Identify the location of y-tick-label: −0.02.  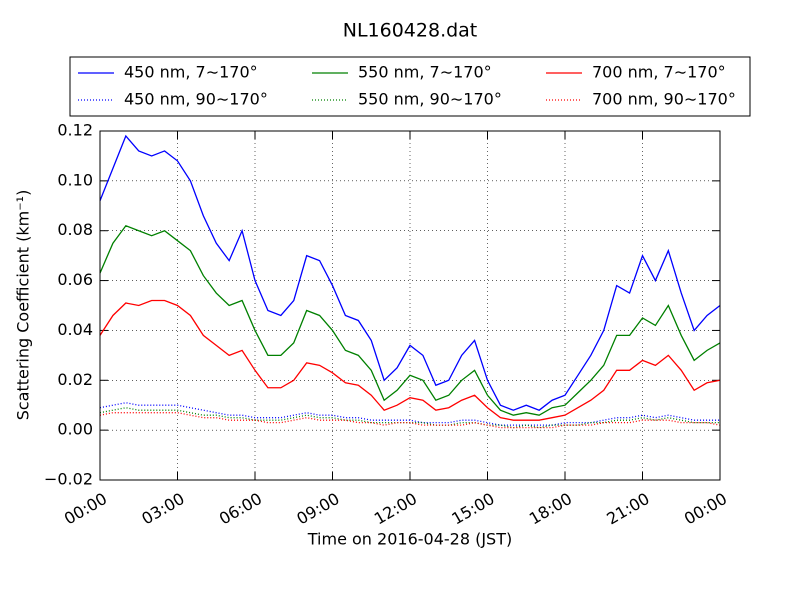
(68, 479).